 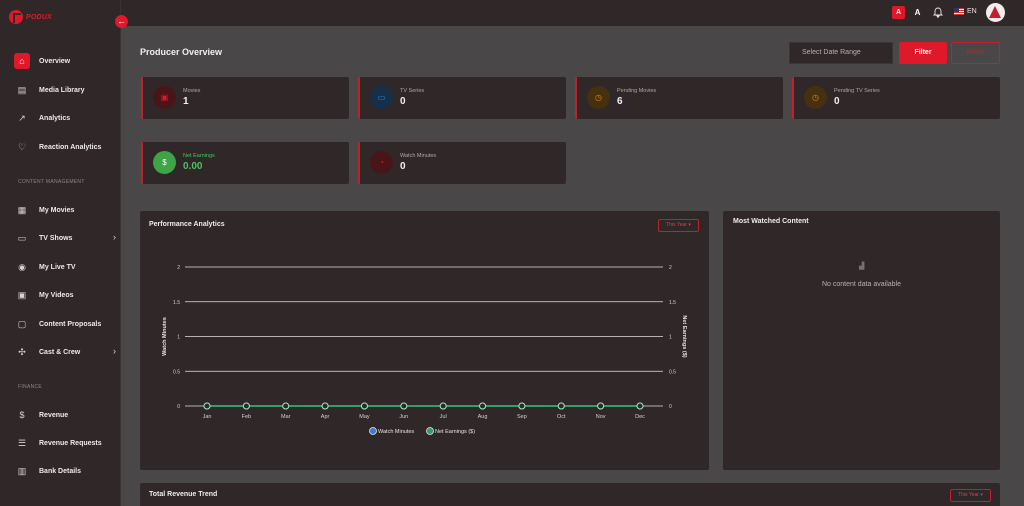 What do you see at coordinates (679, 98) in the screenshot?
I see `stat-card-pending-movies: ◷ Pending Movies 6` at bounding box center [679, 98].